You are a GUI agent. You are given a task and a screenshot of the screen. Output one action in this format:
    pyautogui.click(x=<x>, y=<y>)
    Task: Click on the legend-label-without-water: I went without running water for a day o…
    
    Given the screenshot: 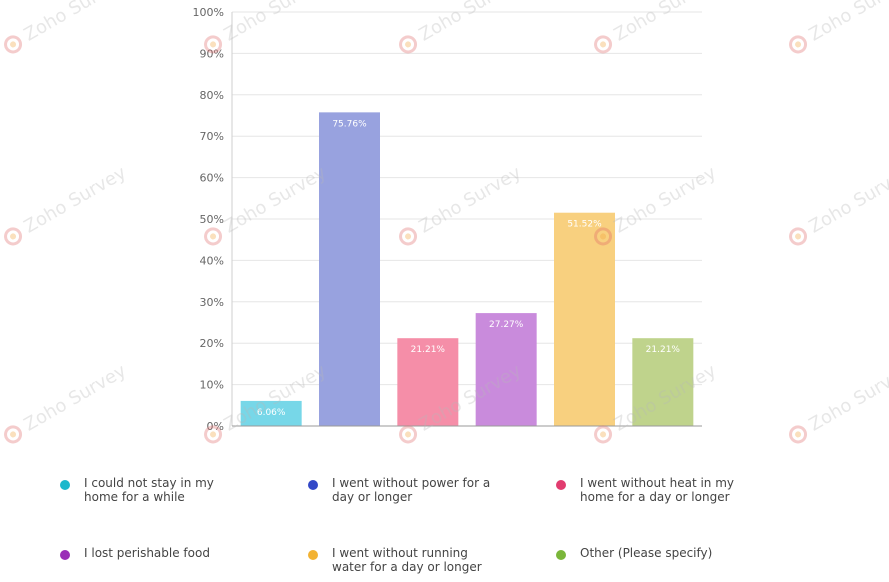 What is the action you would take?
    pyautogui.click(x=407, y=560)
    